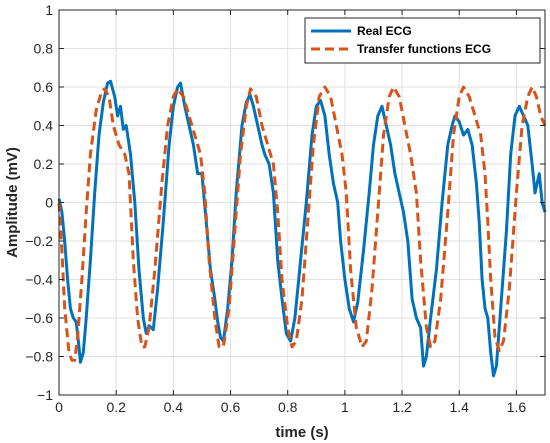 The image size is (550, 443). I want to click on y-tick-label-4: −0.2, so click(39, 241).